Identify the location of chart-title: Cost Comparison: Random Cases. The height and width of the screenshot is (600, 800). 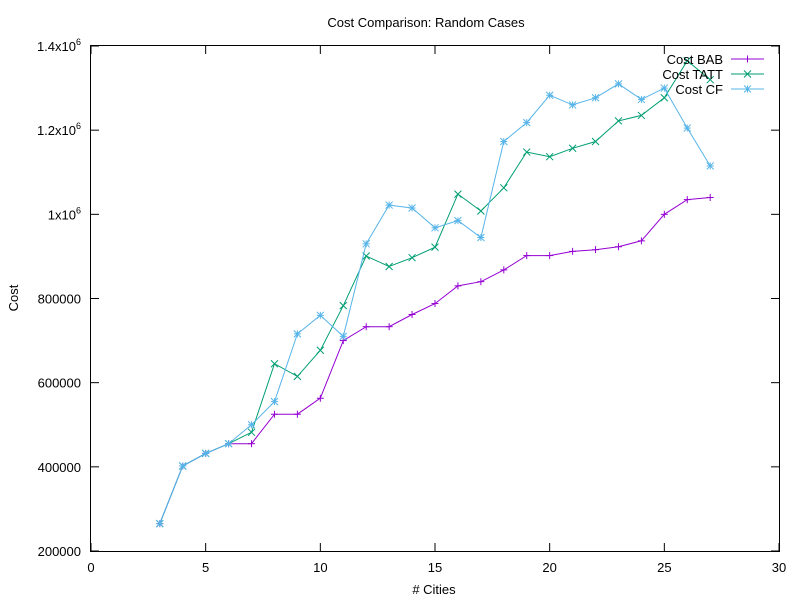
(426, 22).